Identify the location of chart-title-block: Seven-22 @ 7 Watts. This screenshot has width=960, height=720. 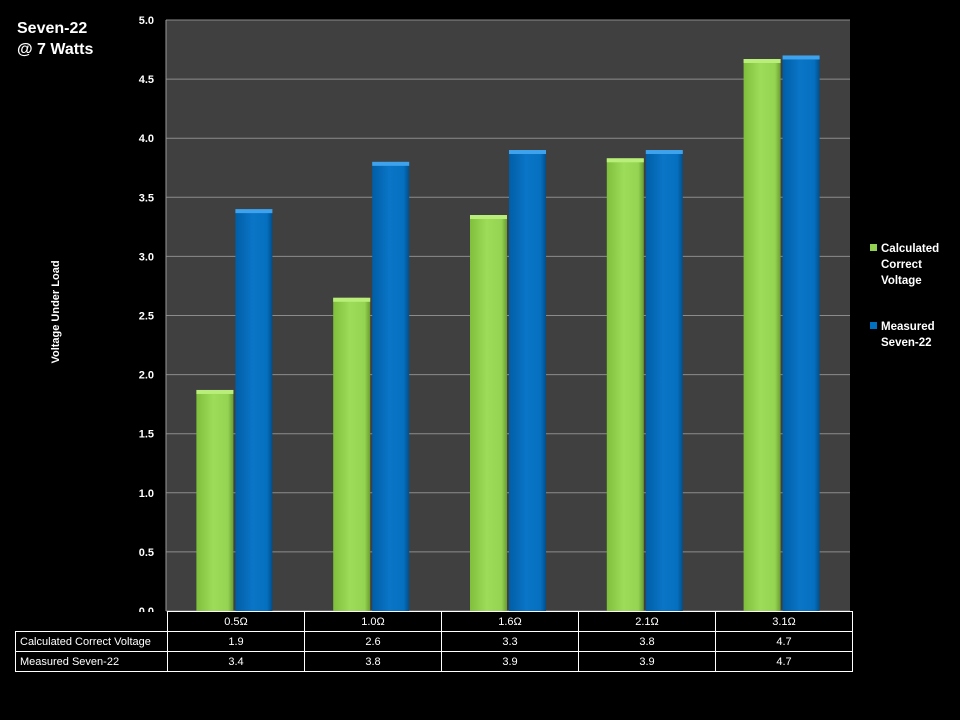
(55, 39).